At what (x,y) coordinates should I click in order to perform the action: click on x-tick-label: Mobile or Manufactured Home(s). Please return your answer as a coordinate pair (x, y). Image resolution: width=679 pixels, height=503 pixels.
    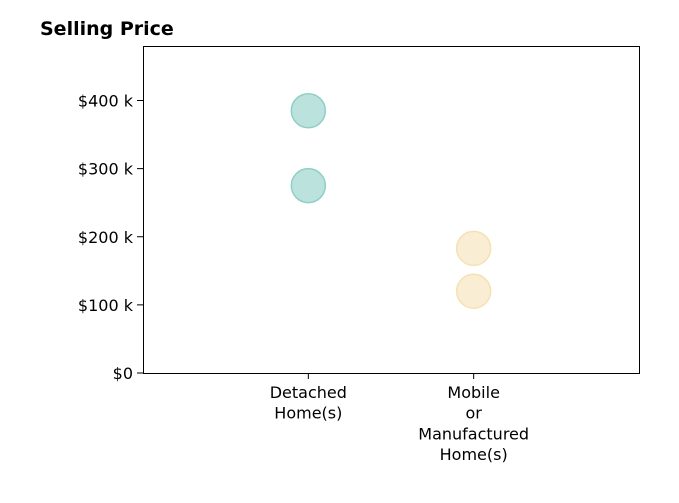
    Looking at the image, I should click on (473, 423).